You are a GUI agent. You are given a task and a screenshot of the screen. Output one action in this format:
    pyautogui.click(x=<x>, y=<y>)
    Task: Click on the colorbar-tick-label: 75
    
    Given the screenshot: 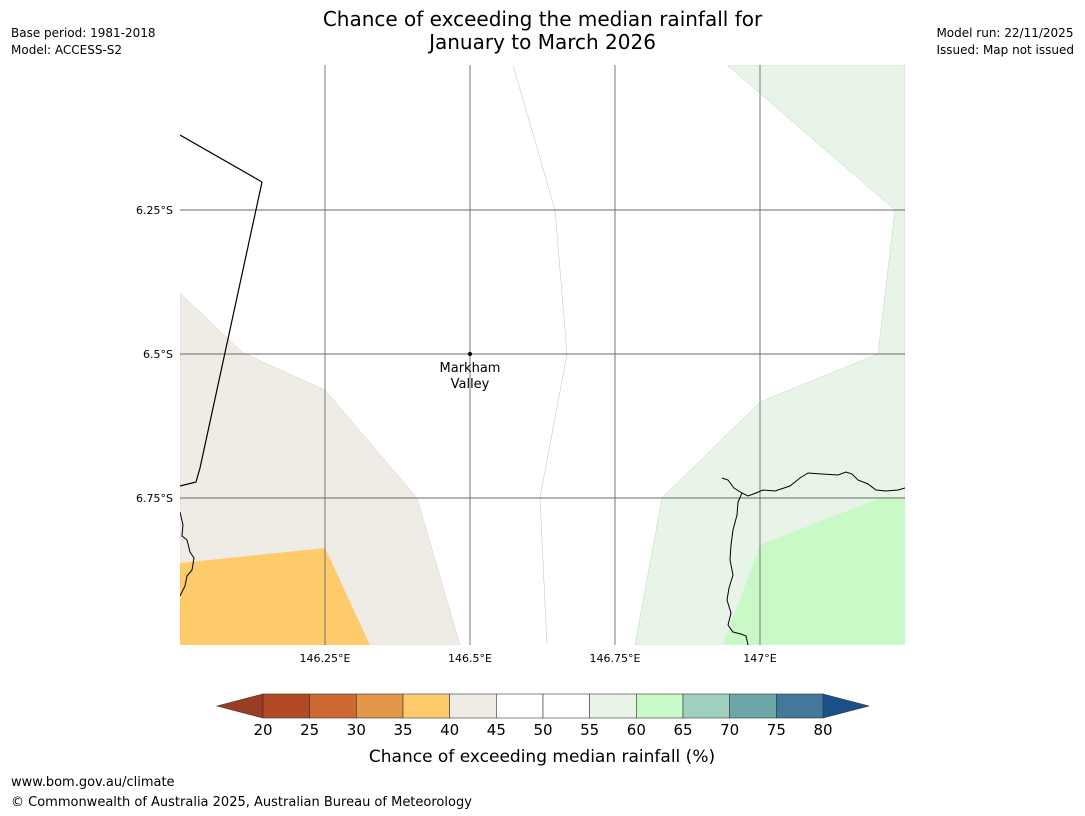 What is the action you would take?
    pyautogui.click(x=776, y=730)
    